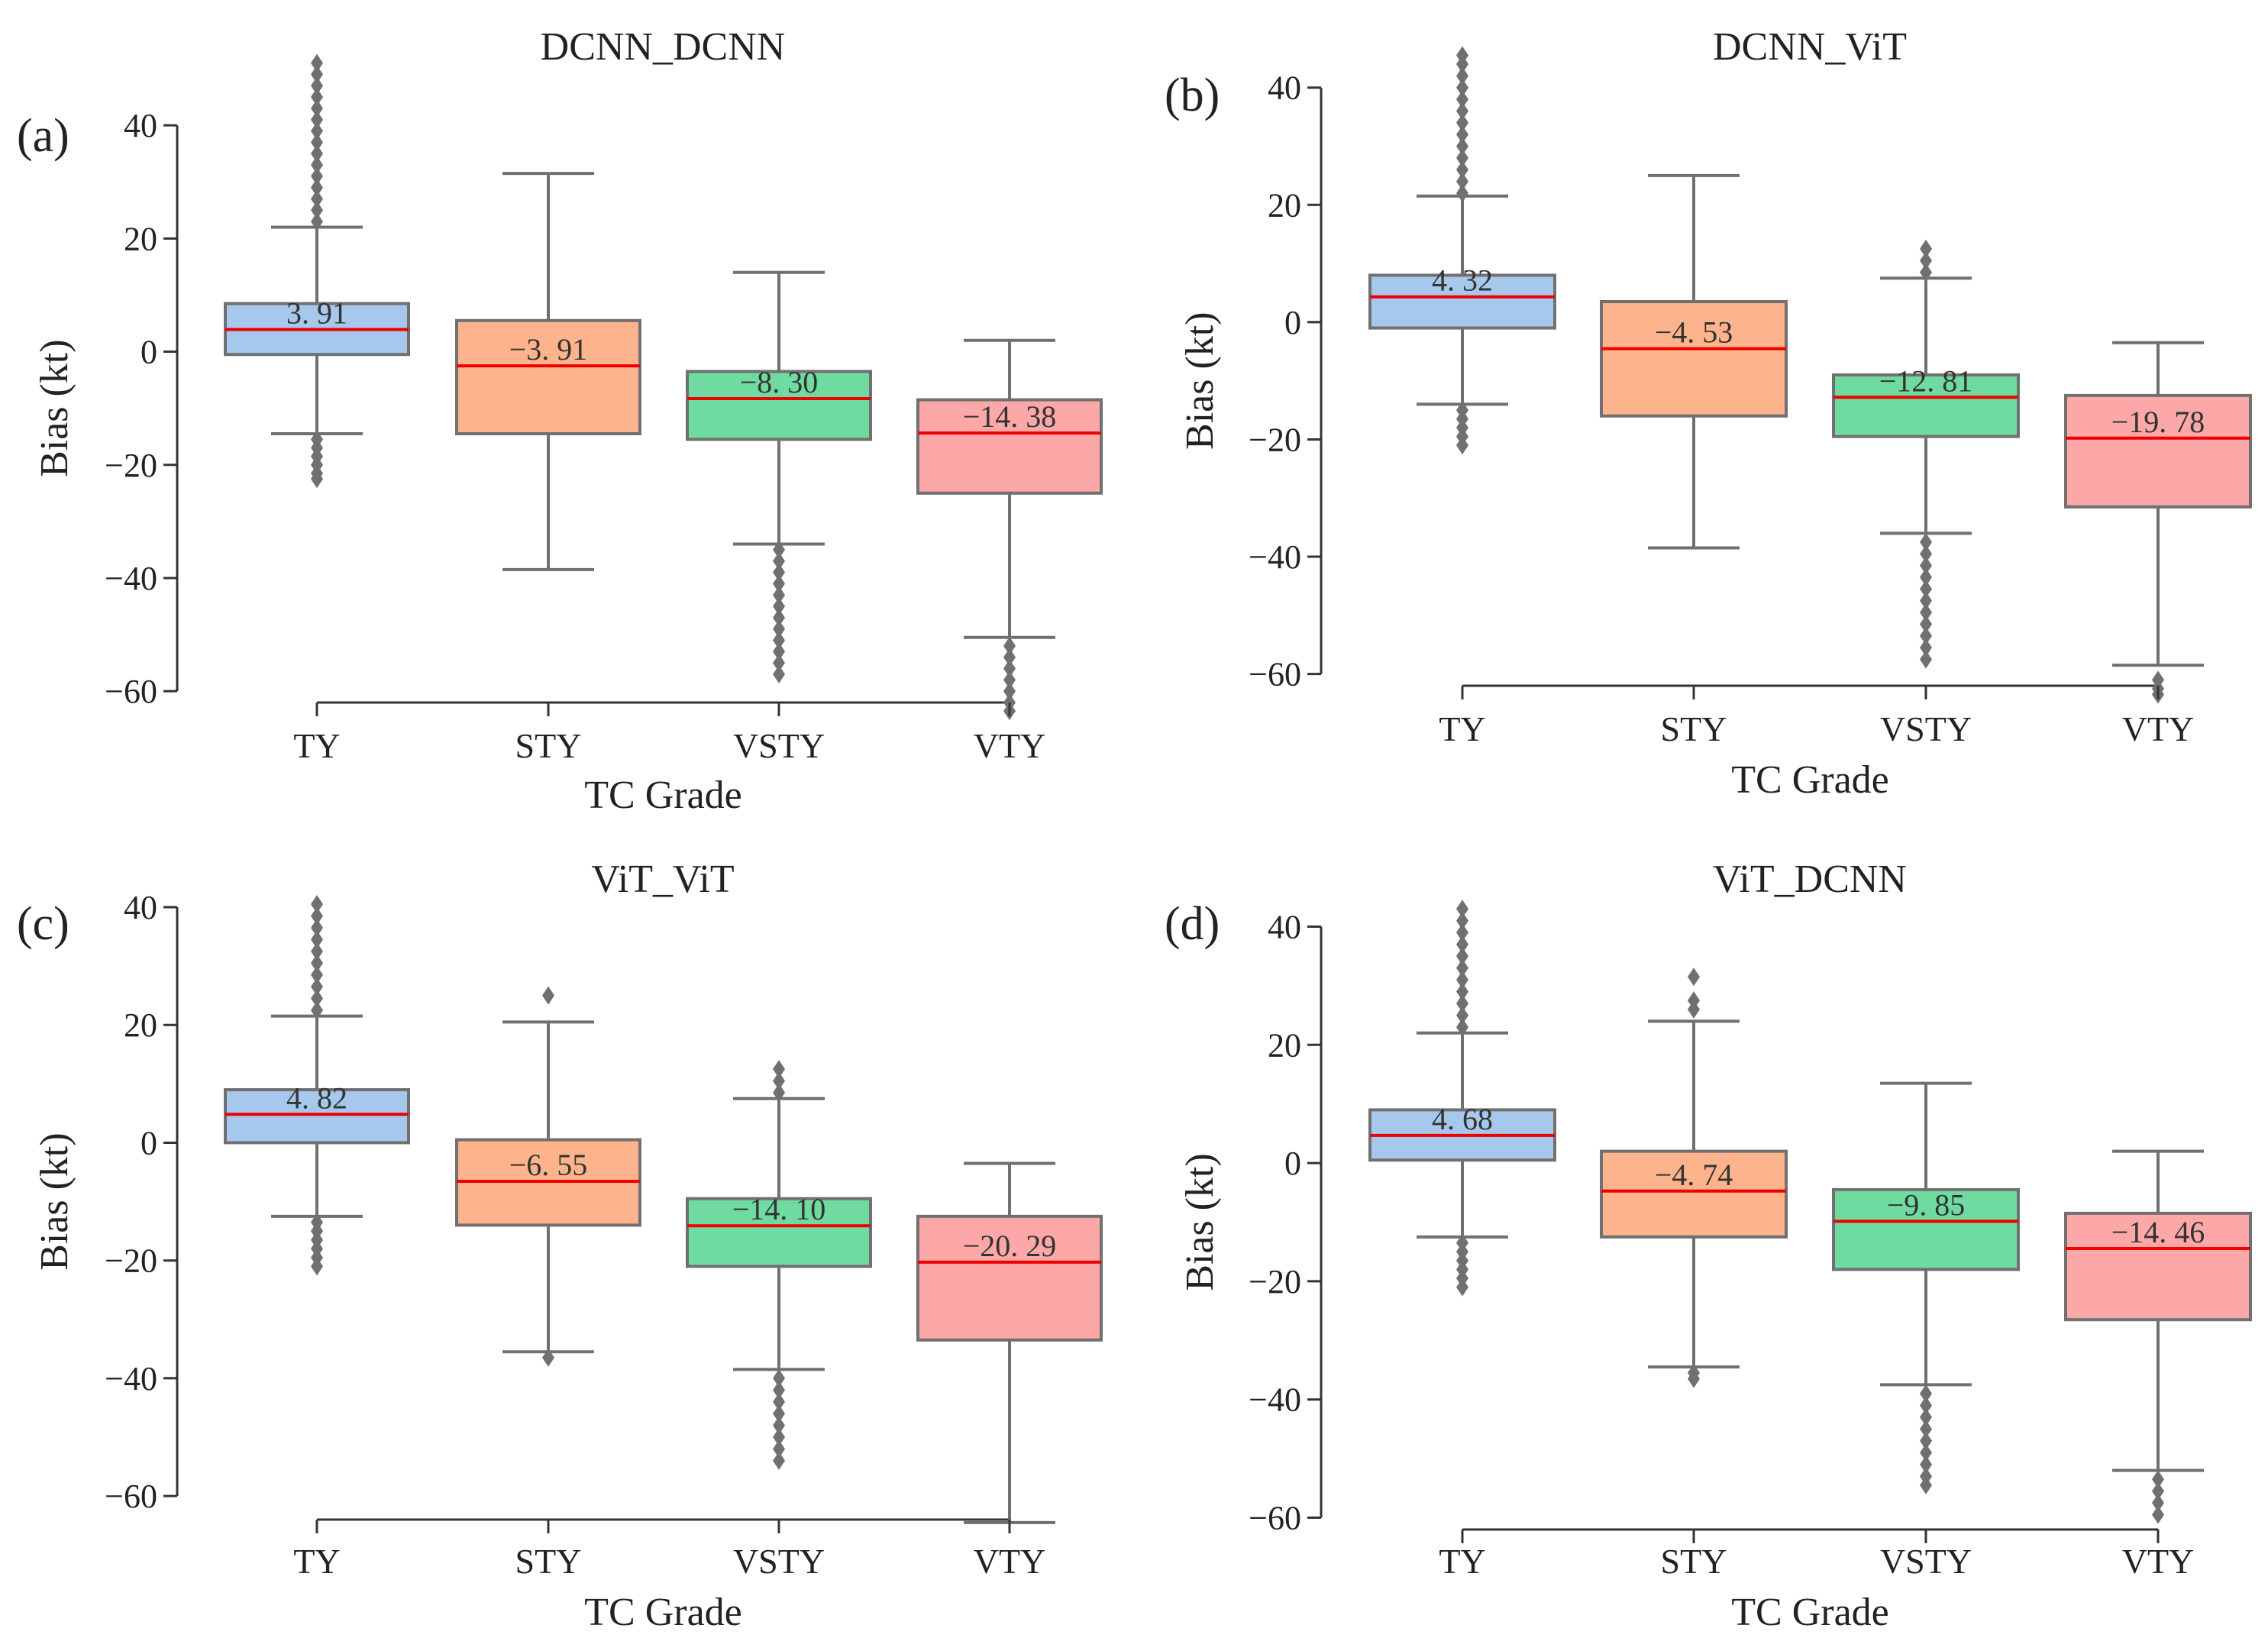  Describe the element at coordinates (317, 271) in the screenshot. I see `box-ty: 3. 91` at that location.